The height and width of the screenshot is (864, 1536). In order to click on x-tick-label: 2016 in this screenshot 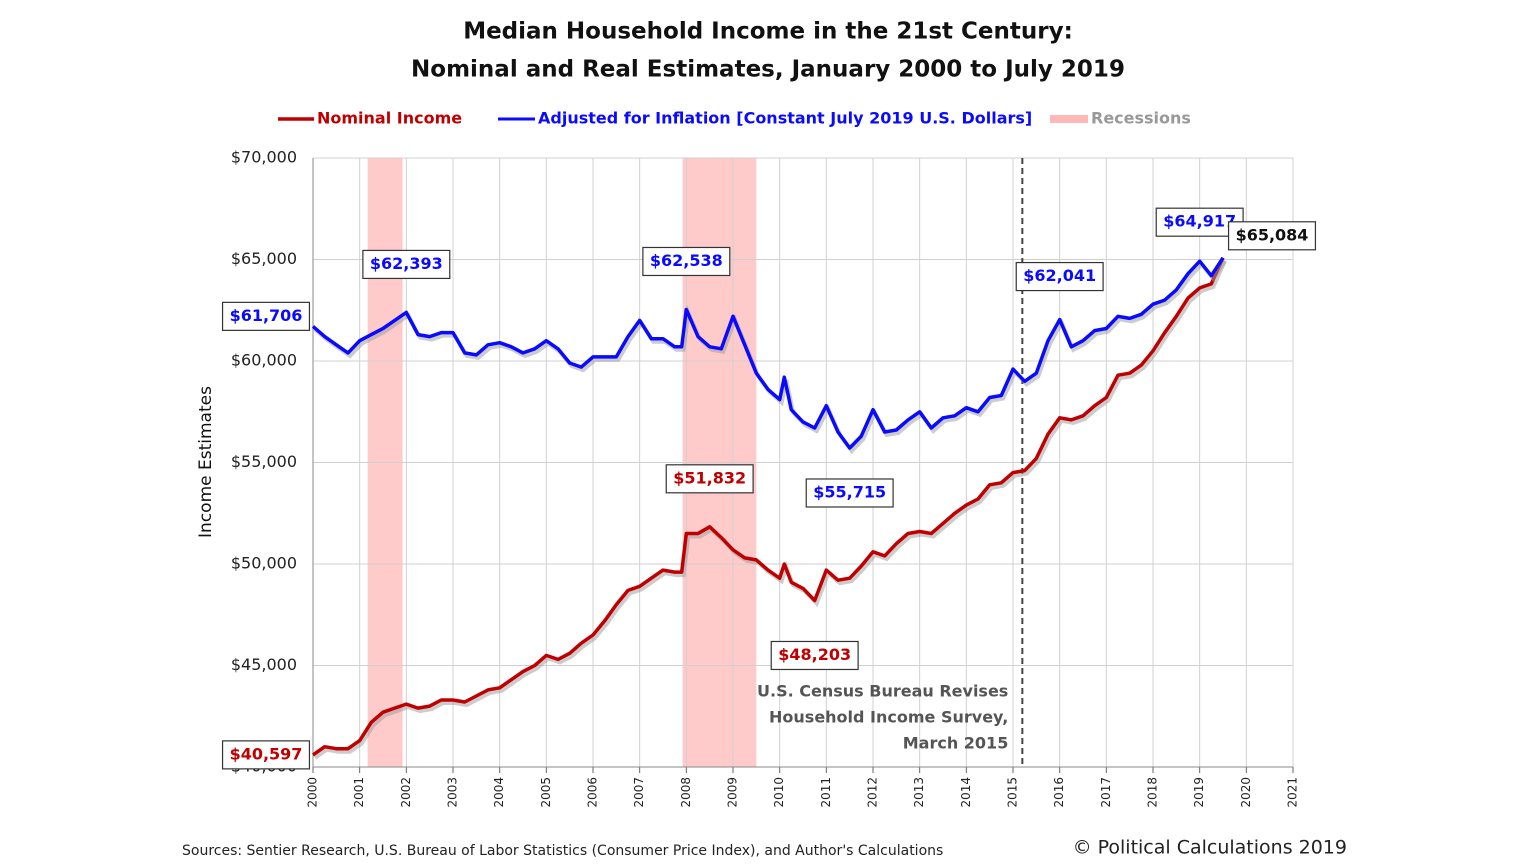, I will do `click(1059, 792)`.